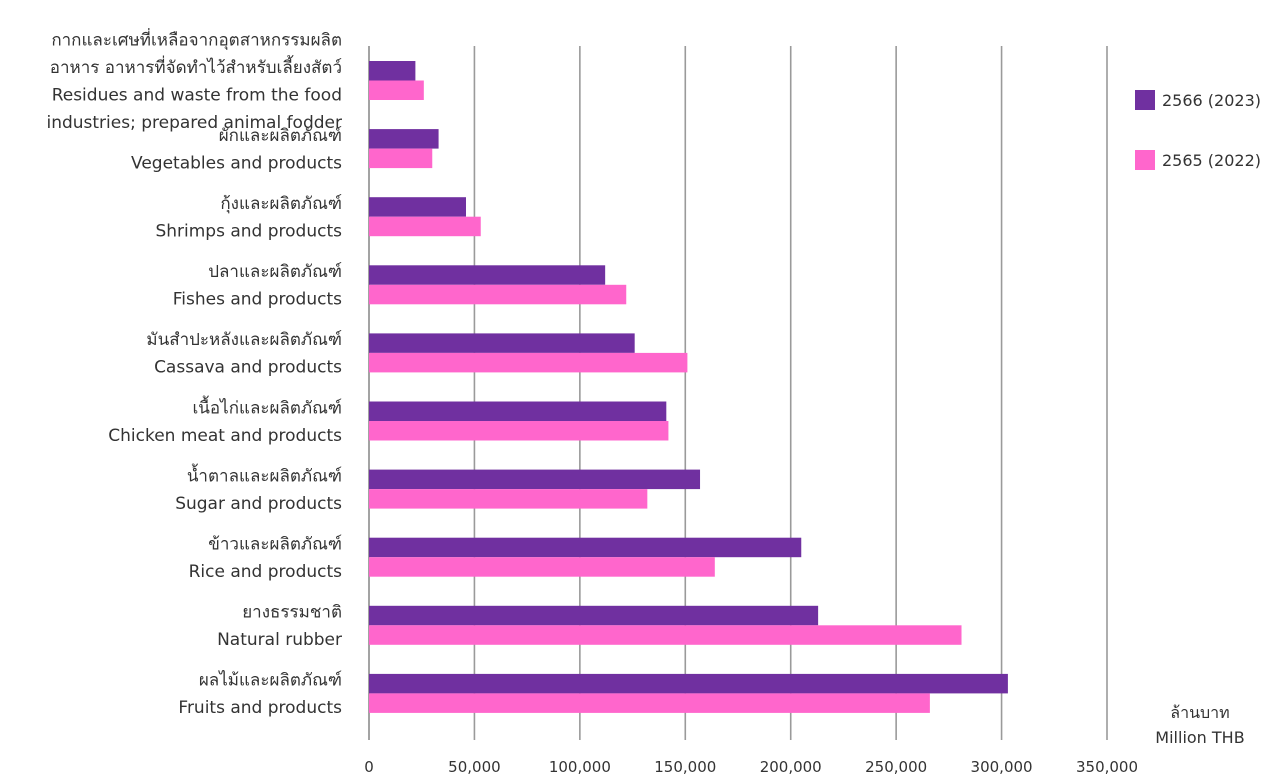  What do you see at coordinates (236, 163) in the screenshot?
I see `category-label: Vegetables and products` at bounding box center [236, 163].